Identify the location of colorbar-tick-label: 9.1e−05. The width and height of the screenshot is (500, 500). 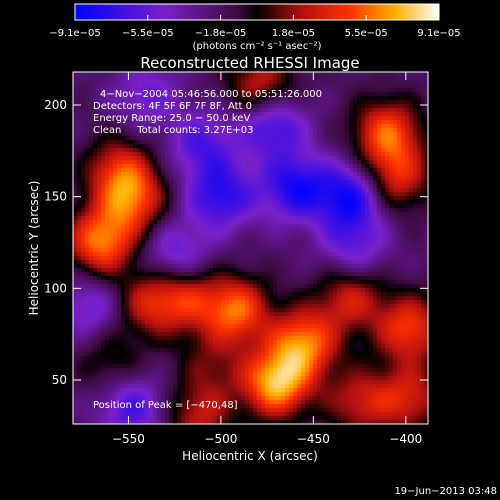
(438, 33).